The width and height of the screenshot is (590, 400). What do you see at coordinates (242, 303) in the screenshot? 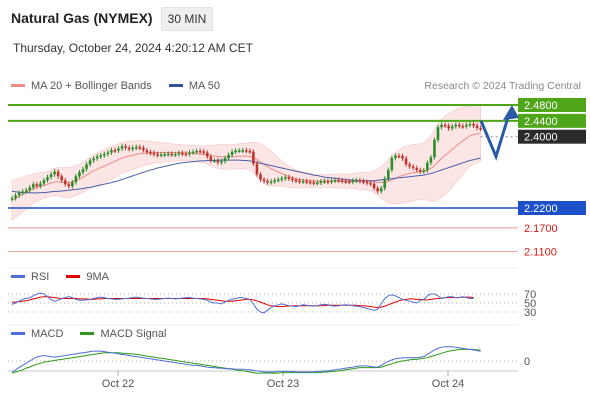
I see `rsi-line` at bounding box center [242, 303].